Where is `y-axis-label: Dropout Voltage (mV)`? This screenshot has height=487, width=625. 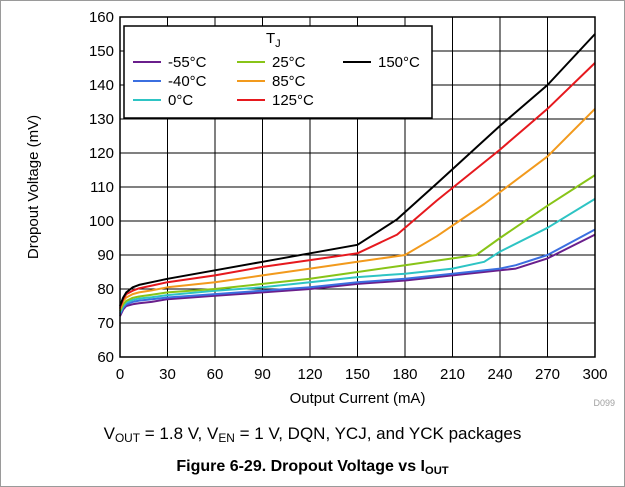
y-axis-label: Dropout Voltage (mV) is located at coordinates (33, 187).